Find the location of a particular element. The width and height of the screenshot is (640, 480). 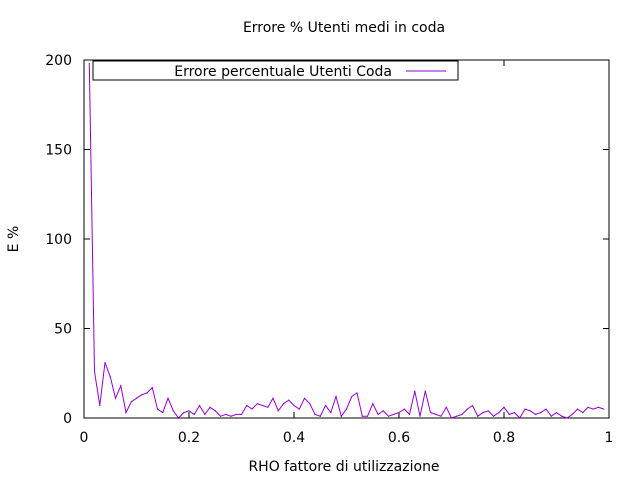

y-tick-label: 0 is located at coordinates (67, 419).